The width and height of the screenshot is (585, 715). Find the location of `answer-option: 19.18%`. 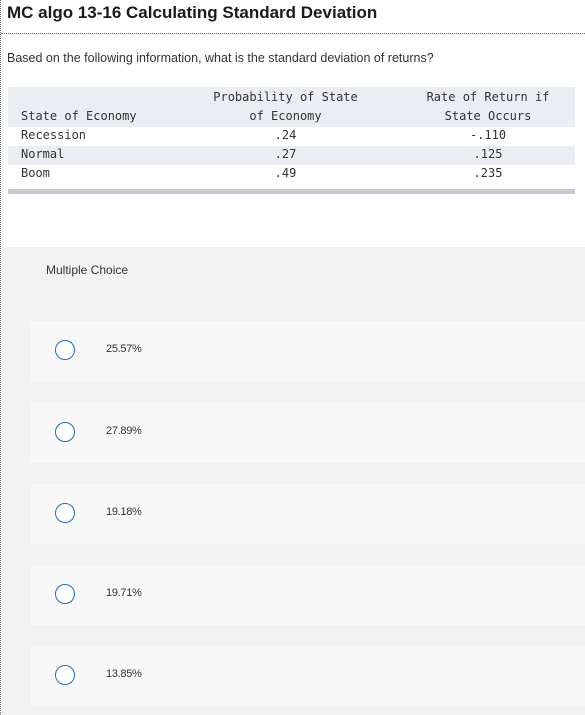

answer-option: 19.18% is located at coordinates (308, 514).